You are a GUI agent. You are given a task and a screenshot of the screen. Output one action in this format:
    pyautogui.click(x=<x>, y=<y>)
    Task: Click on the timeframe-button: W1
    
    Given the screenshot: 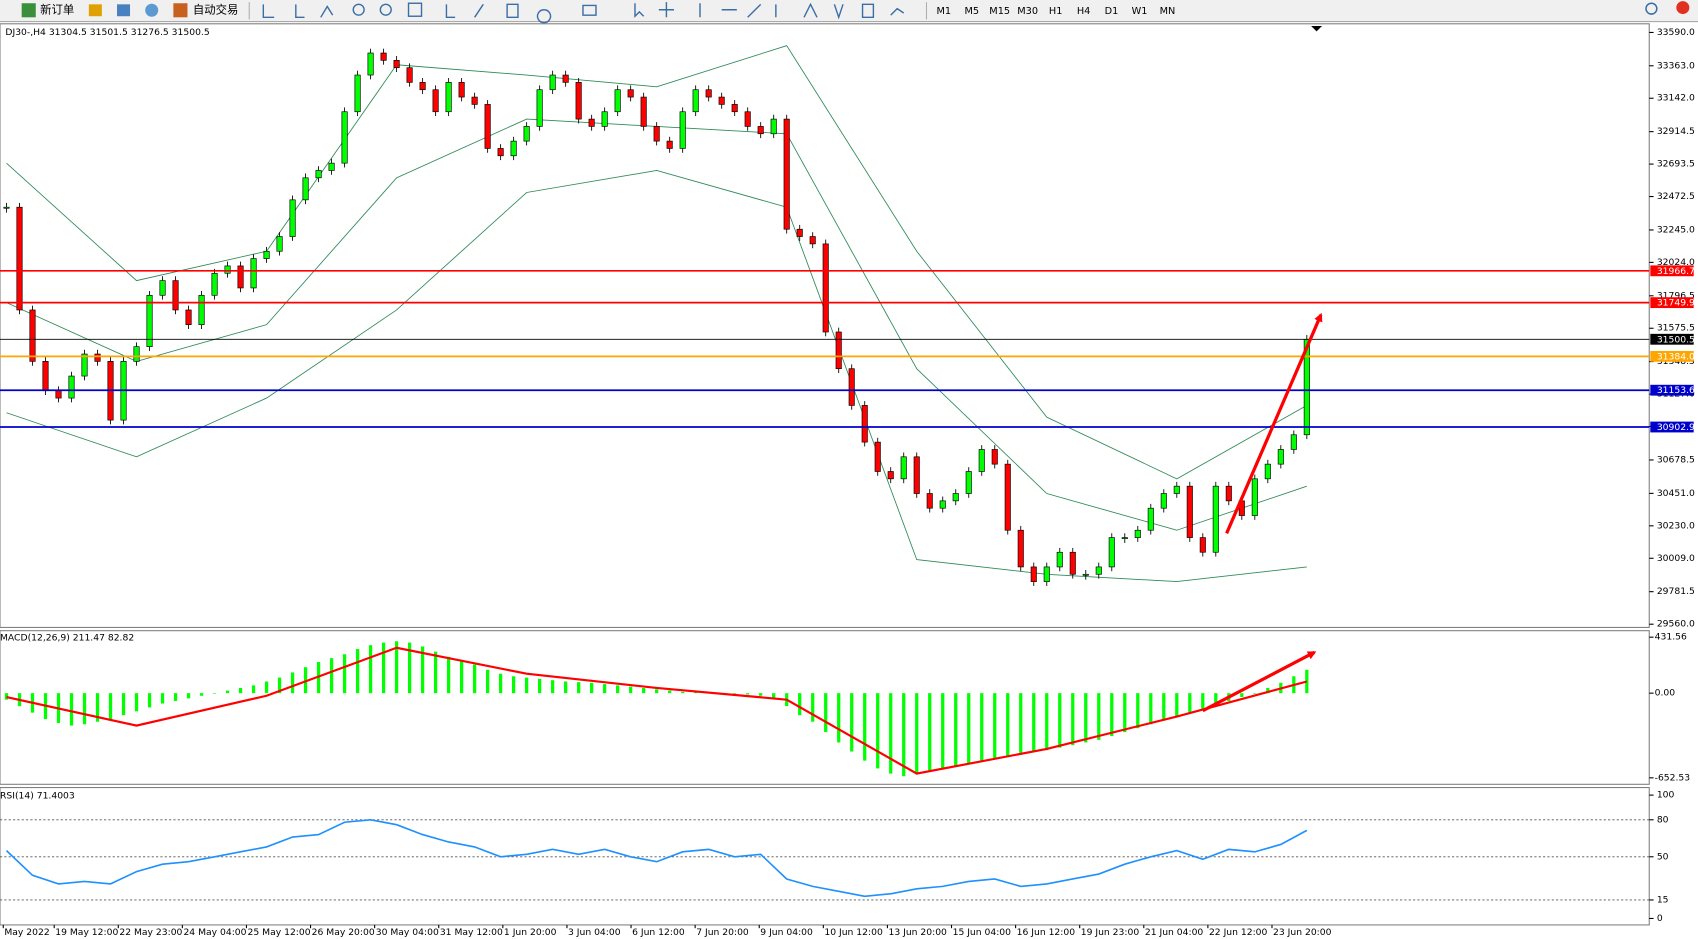 What is the action you would take?
    pyautogui.click(x=1140, y=11)
    